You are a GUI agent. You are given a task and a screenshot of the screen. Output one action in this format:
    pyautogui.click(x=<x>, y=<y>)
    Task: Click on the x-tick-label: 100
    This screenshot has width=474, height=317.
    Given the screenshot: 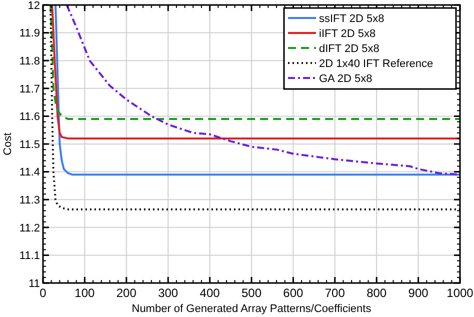 What is the action you would take?
    pyautogui.click(x=85, y=293)
    